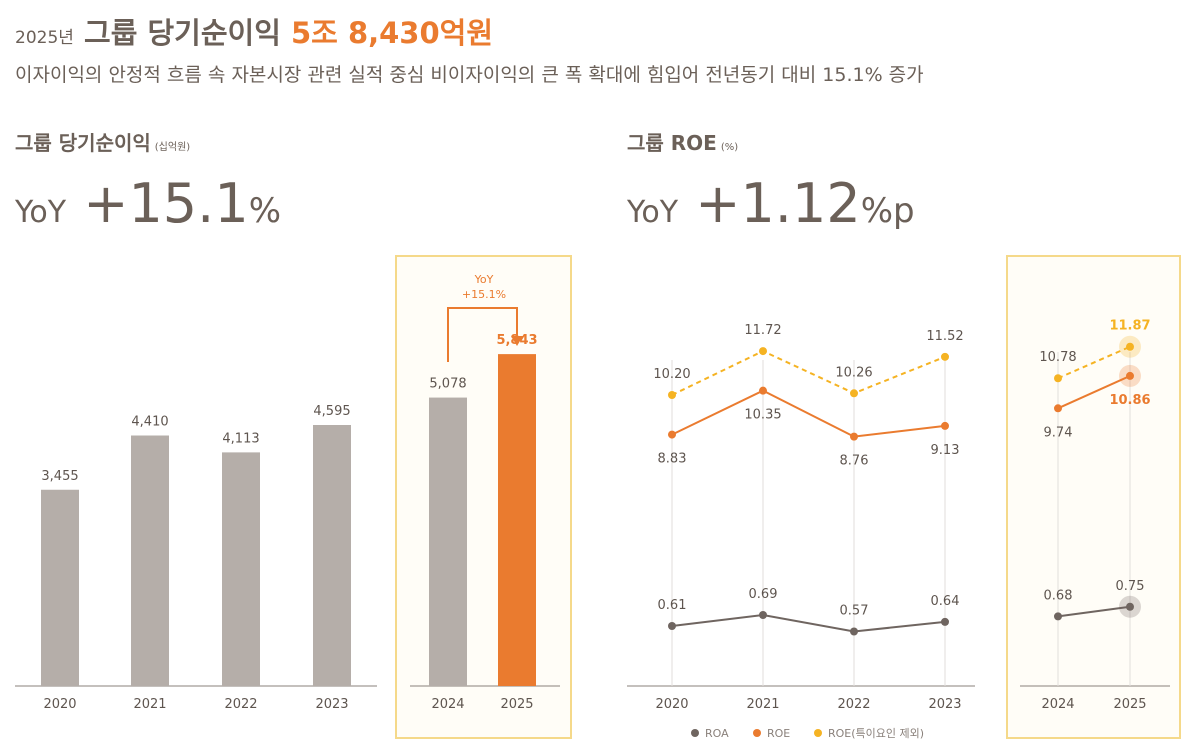 This screenshot has width=1200, height=742. Describe the element at coordinates (944, 336) in the screenshot. I see `point-label: 11.52` at that location.